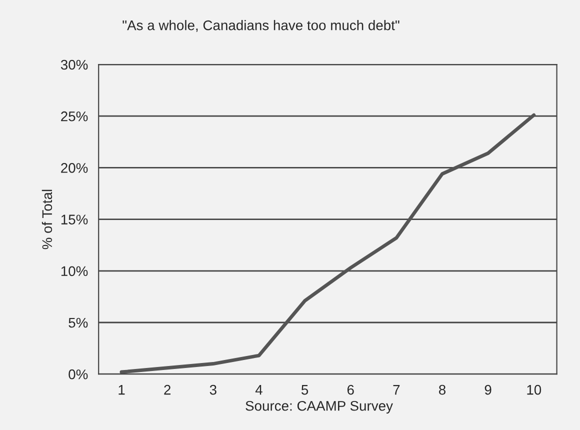  What do you see at coordinates (261, 26) in the screenshot?
I see `chart-title: "As a whole, Canadians have too much debt"` at bounding box center [261, 26].